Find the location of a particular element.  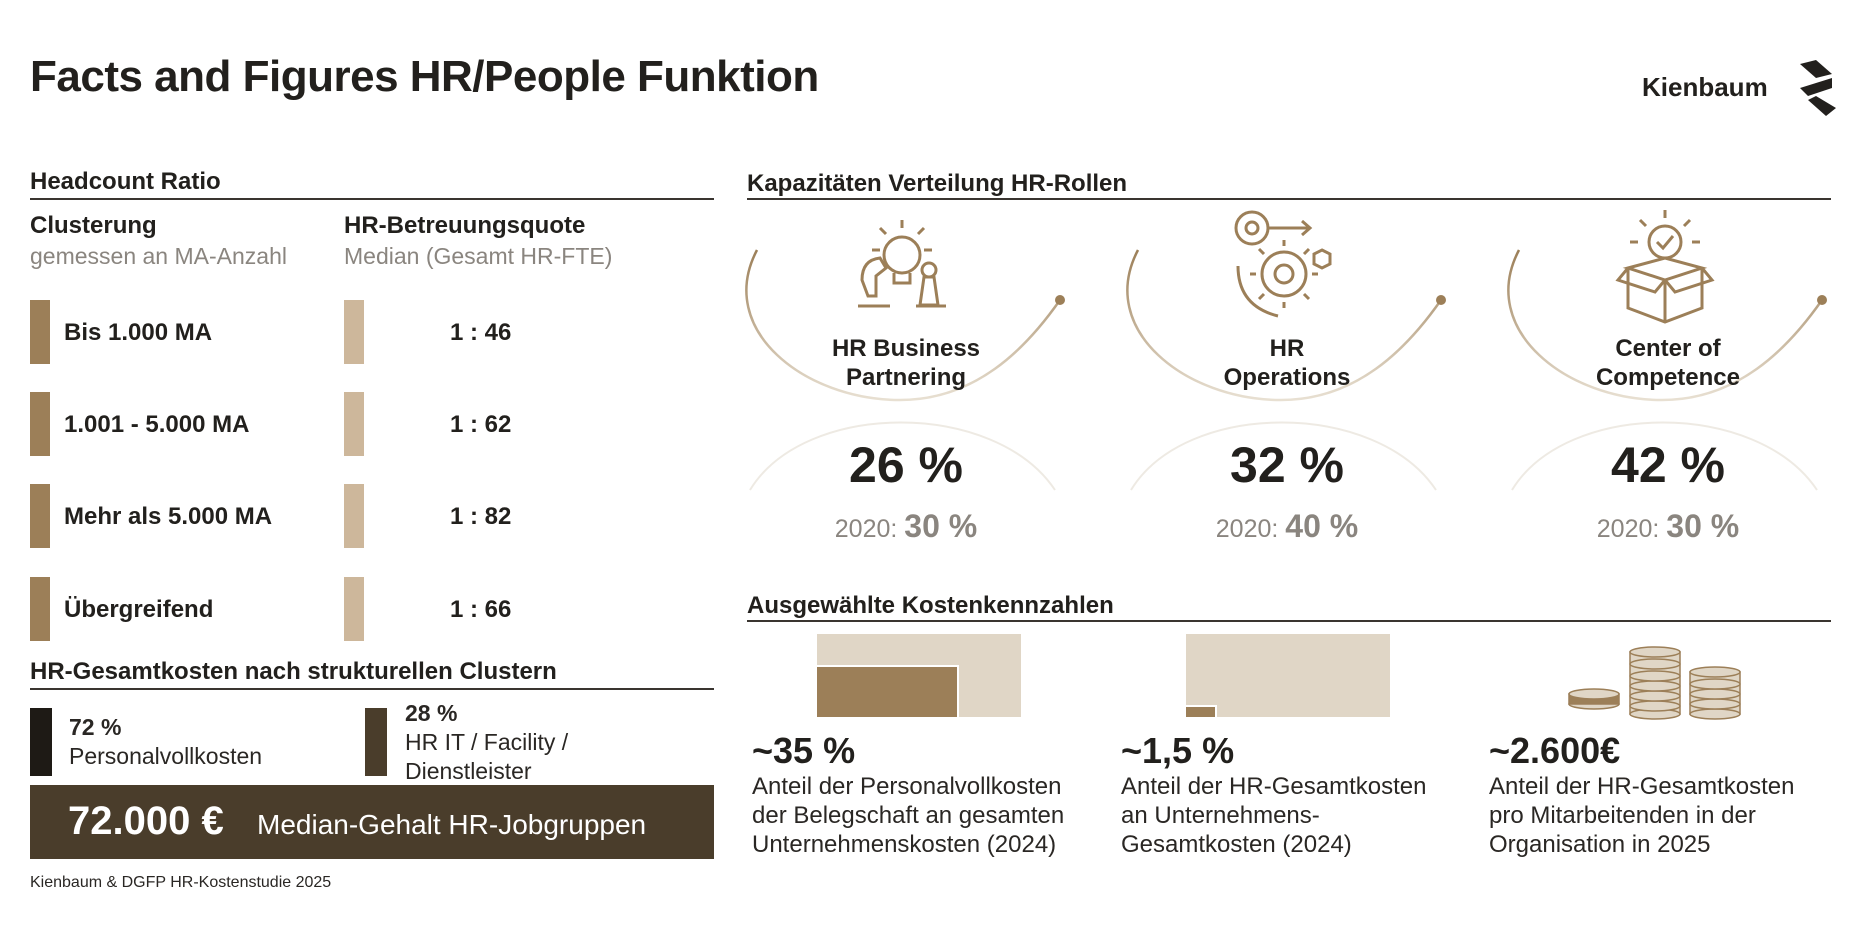

role-percentage: 26 % is located at coordinates (906, 465).